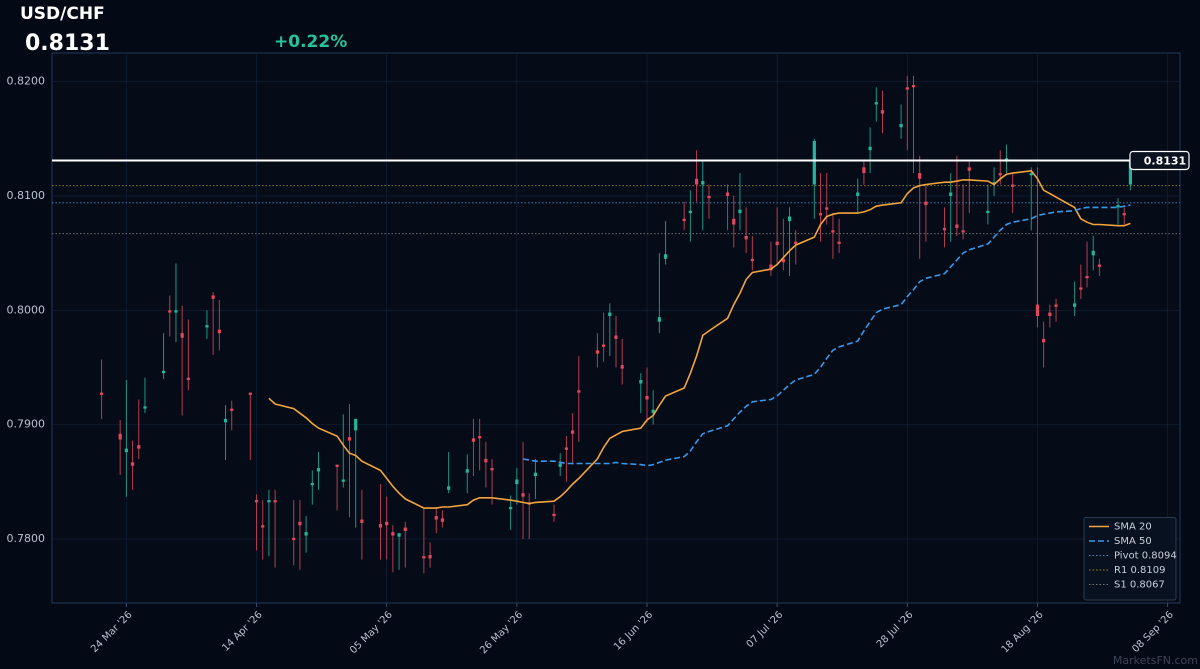  I want to click on y-tick-label: 0.8100, so click(26, 195).